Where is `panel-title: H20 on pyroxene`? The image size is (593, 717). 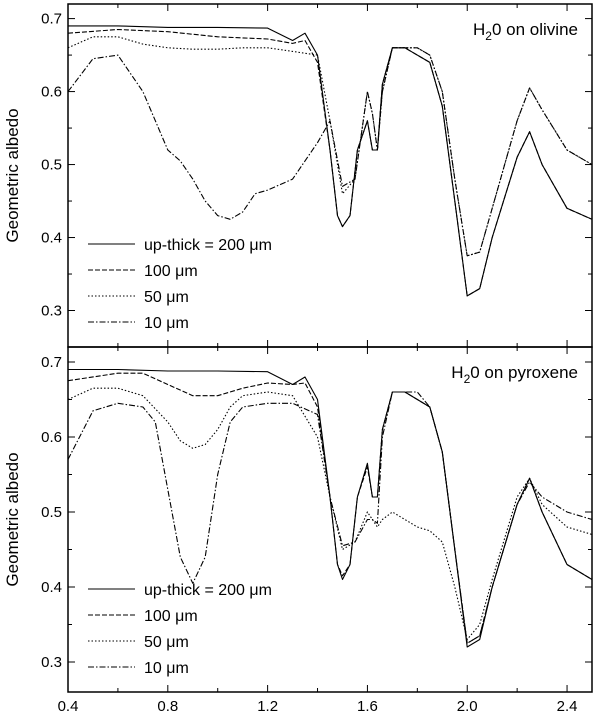
panel-title: H20 on pyroxene is located at coordinates (514, 374).